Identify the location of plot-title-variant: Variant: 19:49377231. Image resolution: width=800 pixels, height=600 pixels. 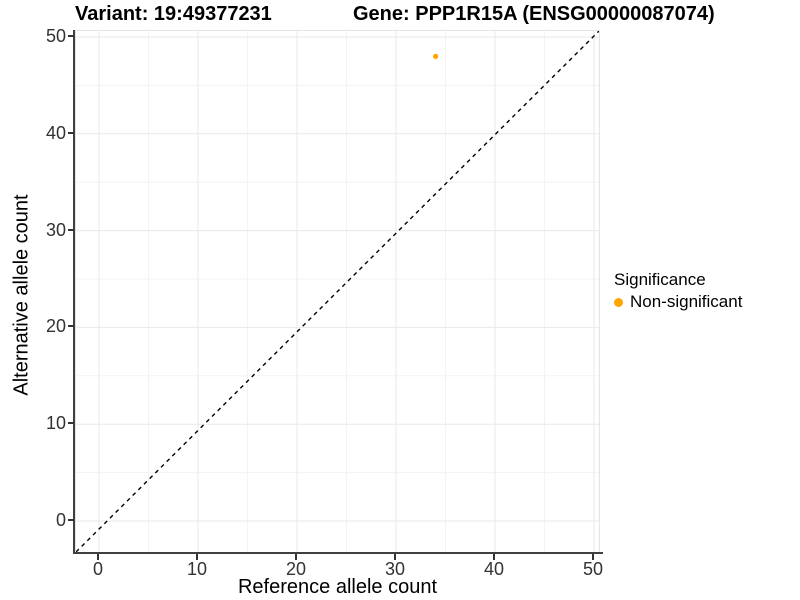
(173, 14).